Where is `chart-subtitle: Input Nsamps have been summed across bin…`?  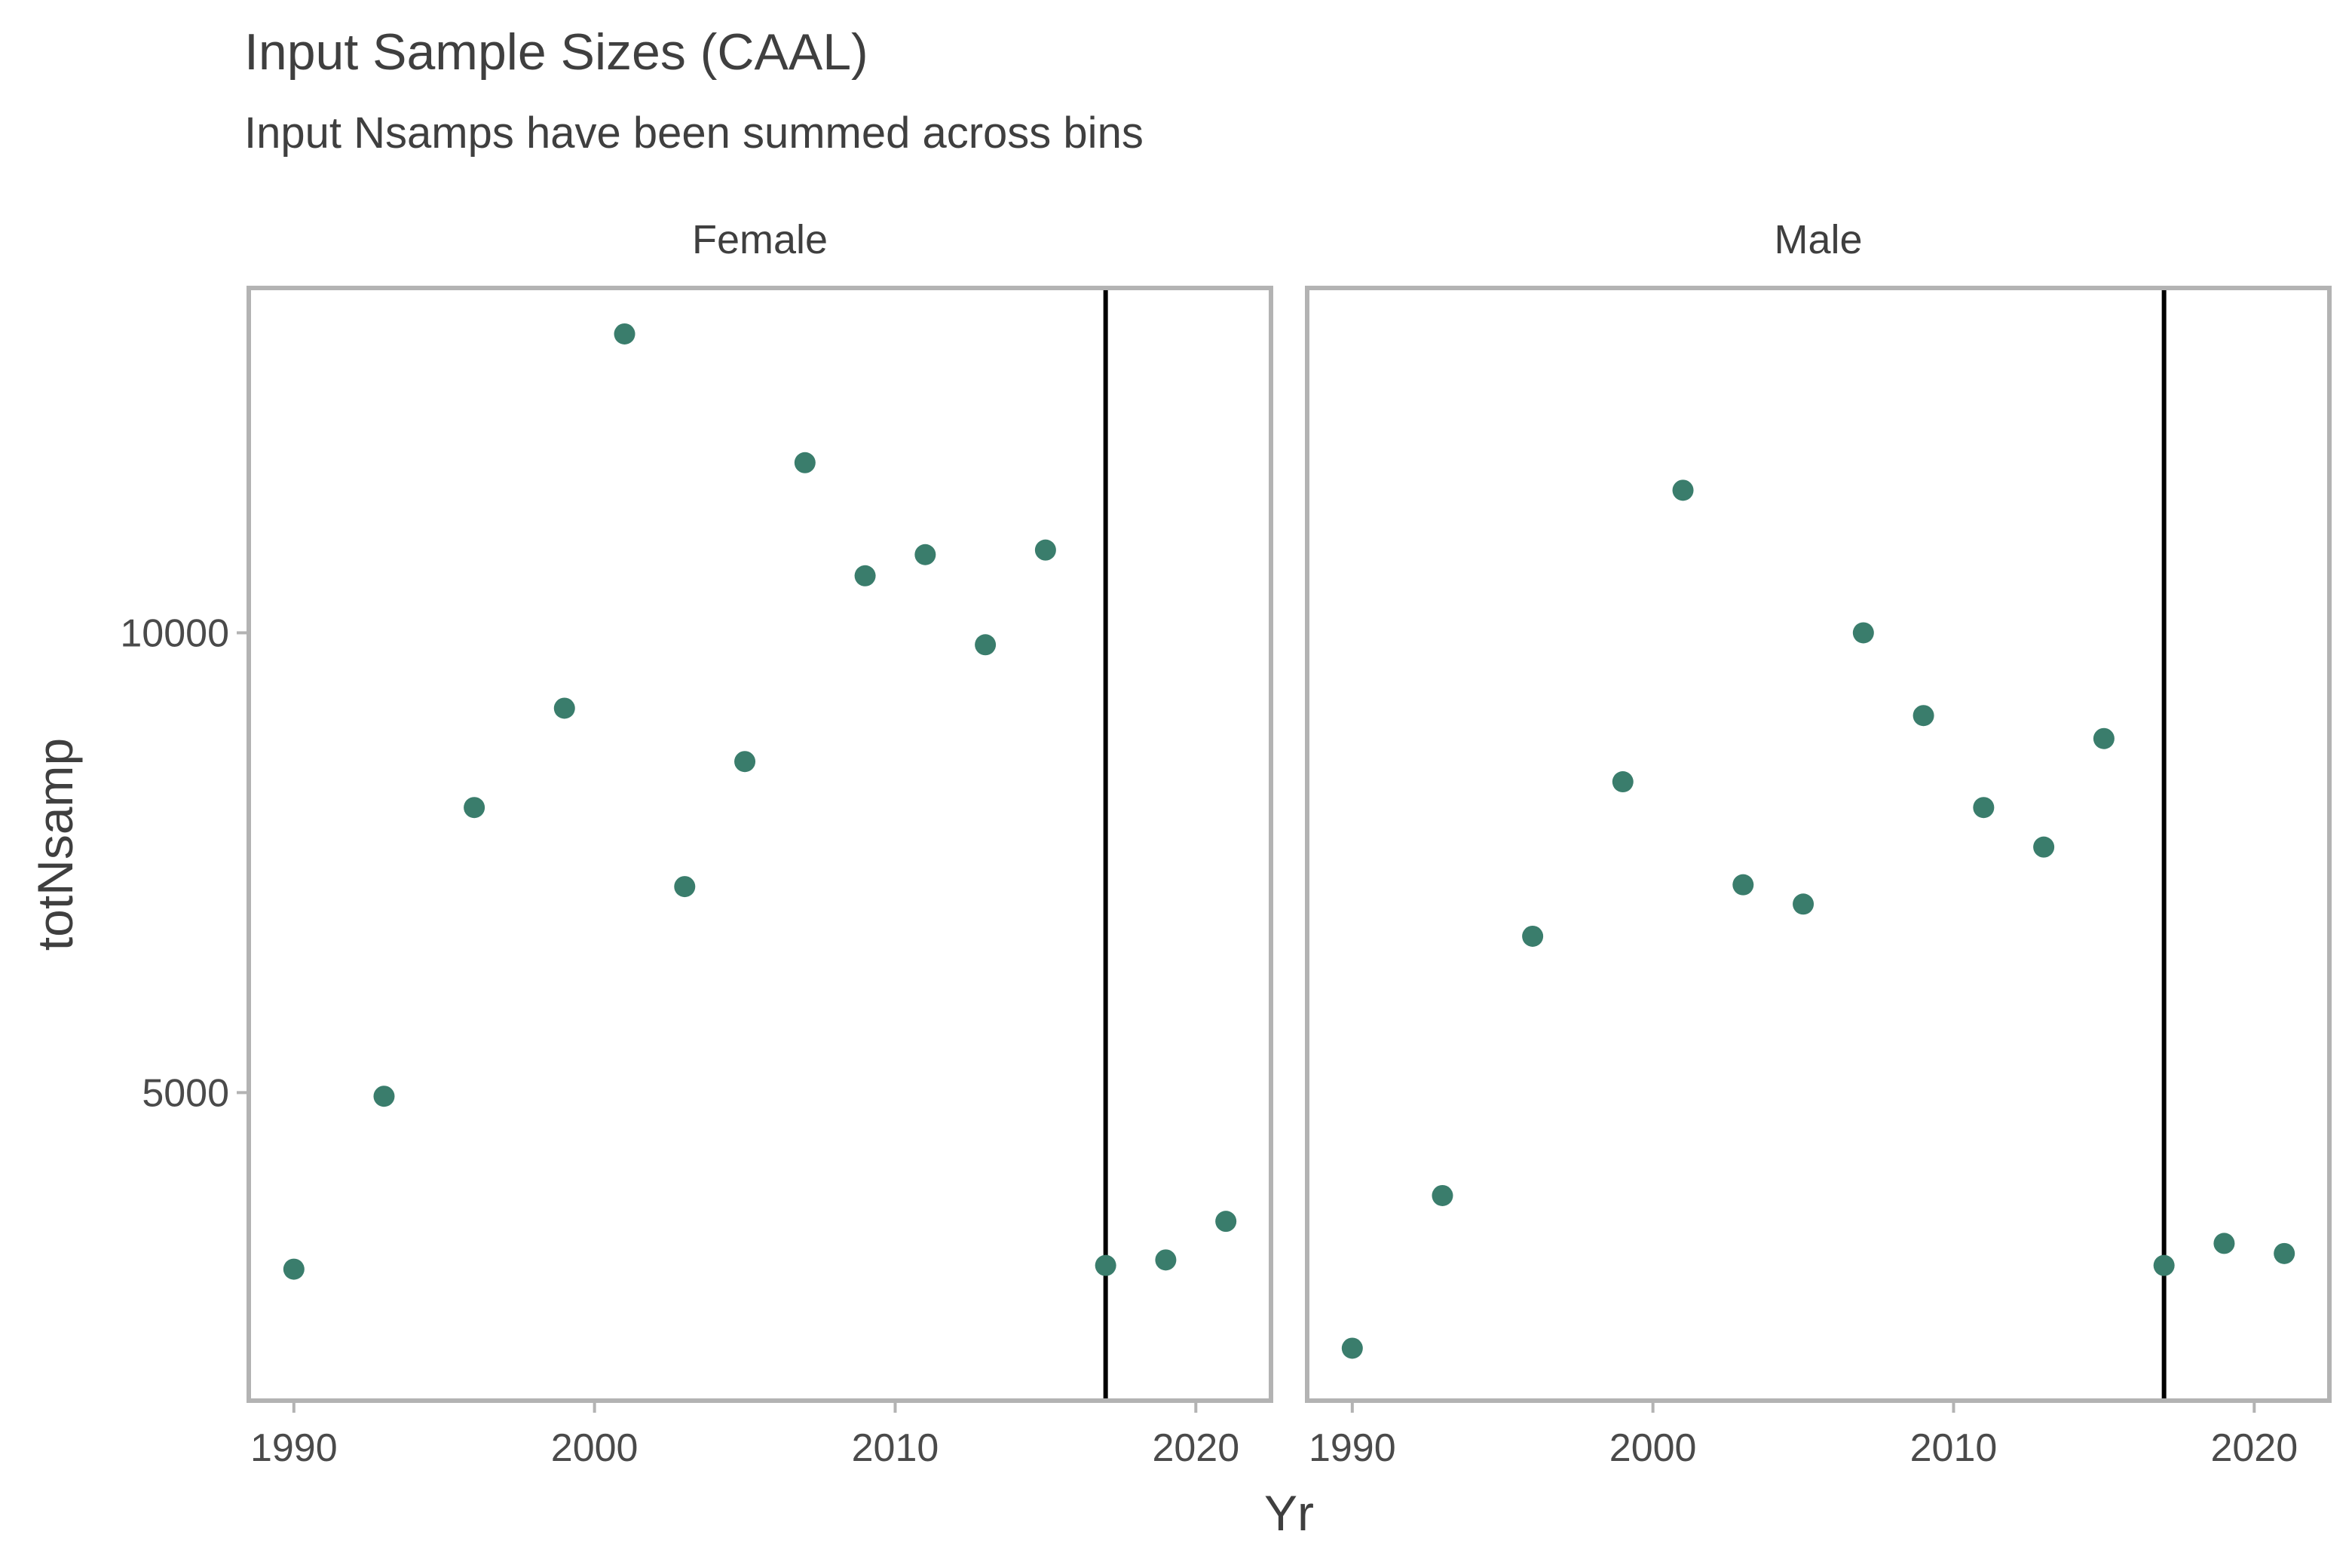
chart-subtitle: Input Nsamps have been summed across bin… is located at coordinates (694, 133).